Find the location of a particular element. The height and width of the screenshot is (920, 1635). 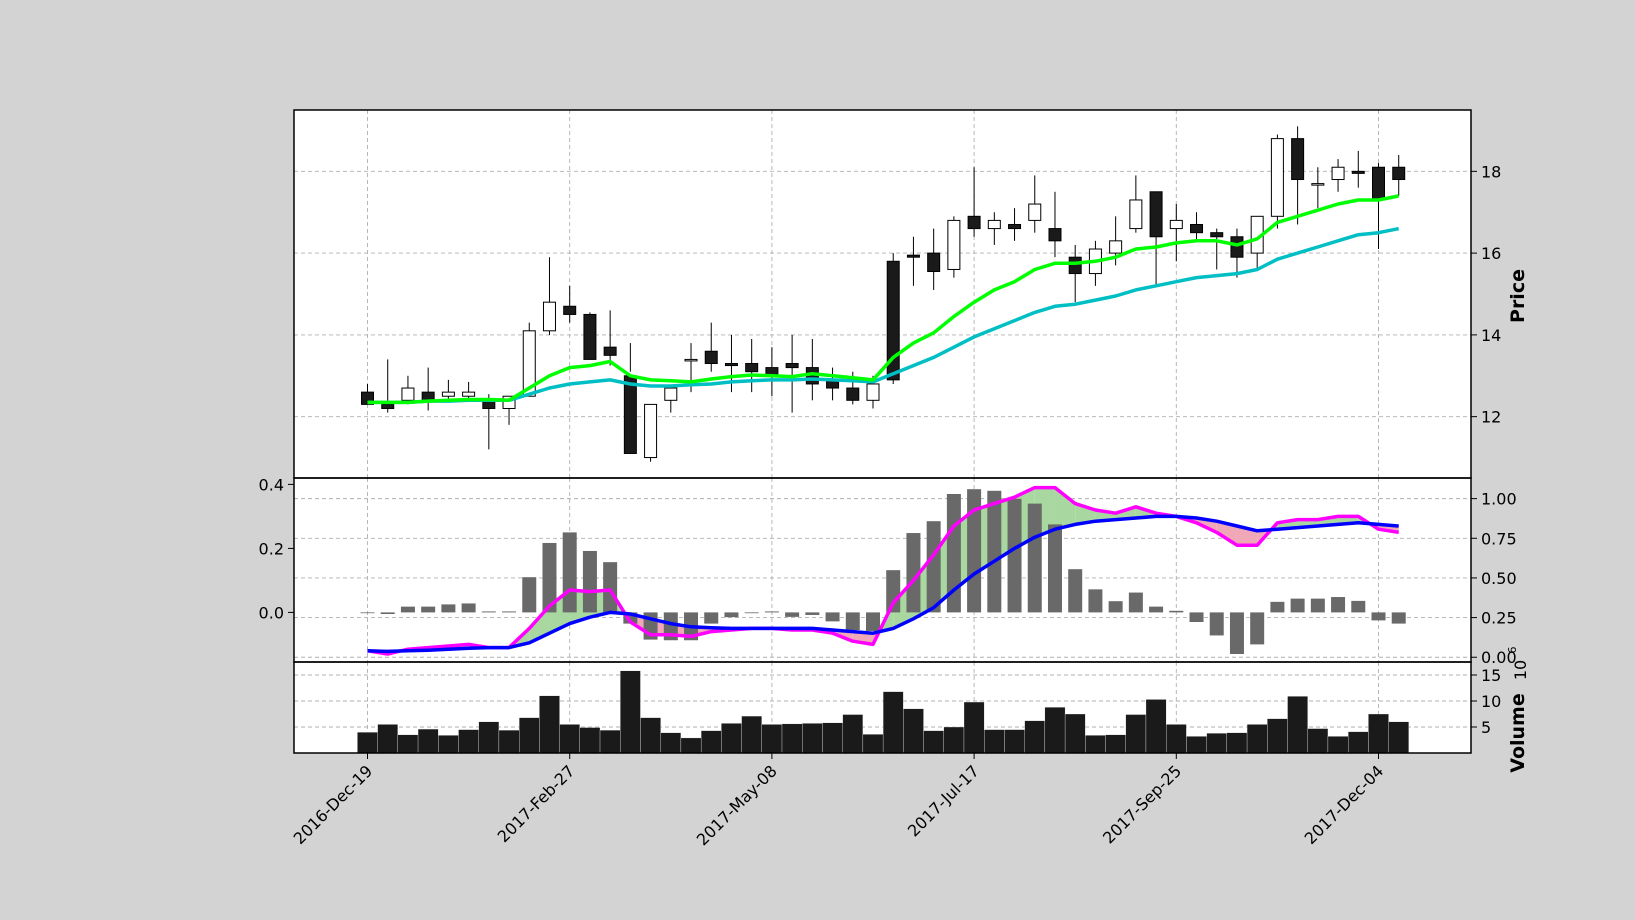

macd-left-tick-label: 0.0 is located at coordinates (271, 612).